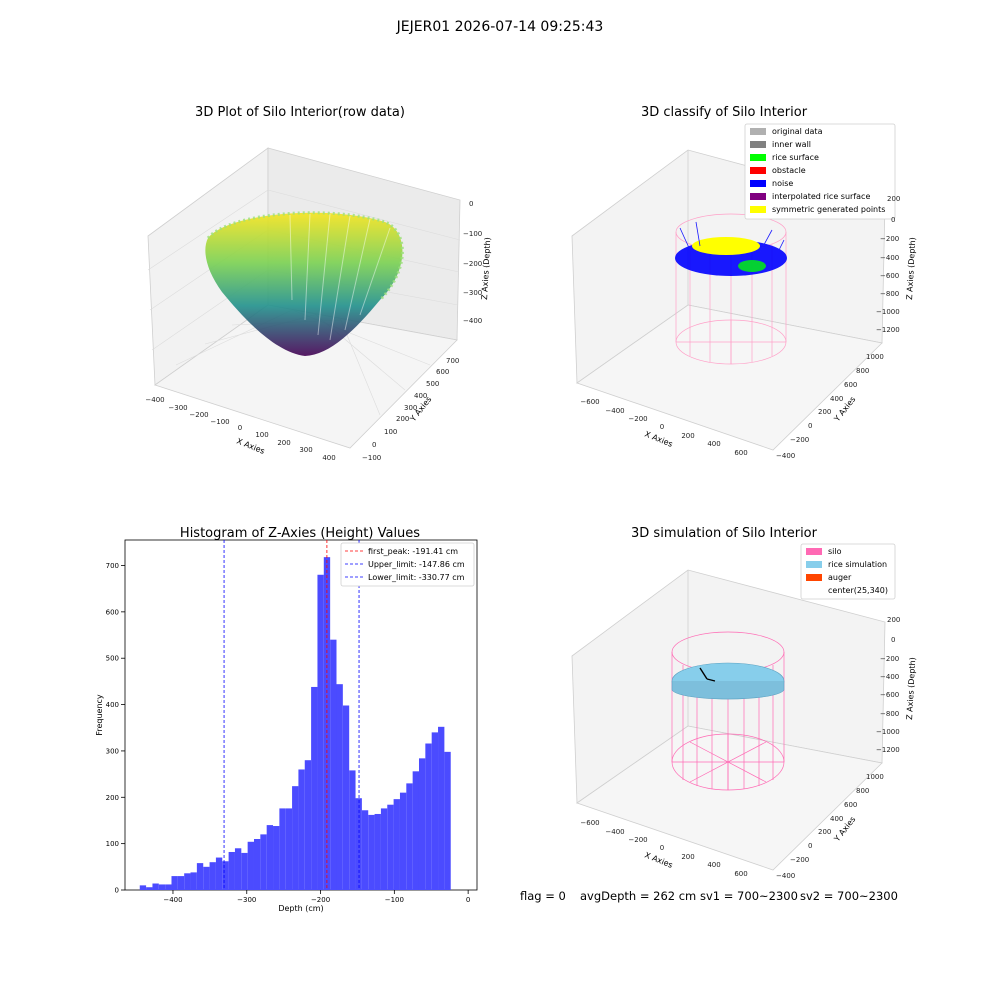 This screenshot has height=1000, width=1000. I want to click on legend-label: inner wall, so click(791, 144).